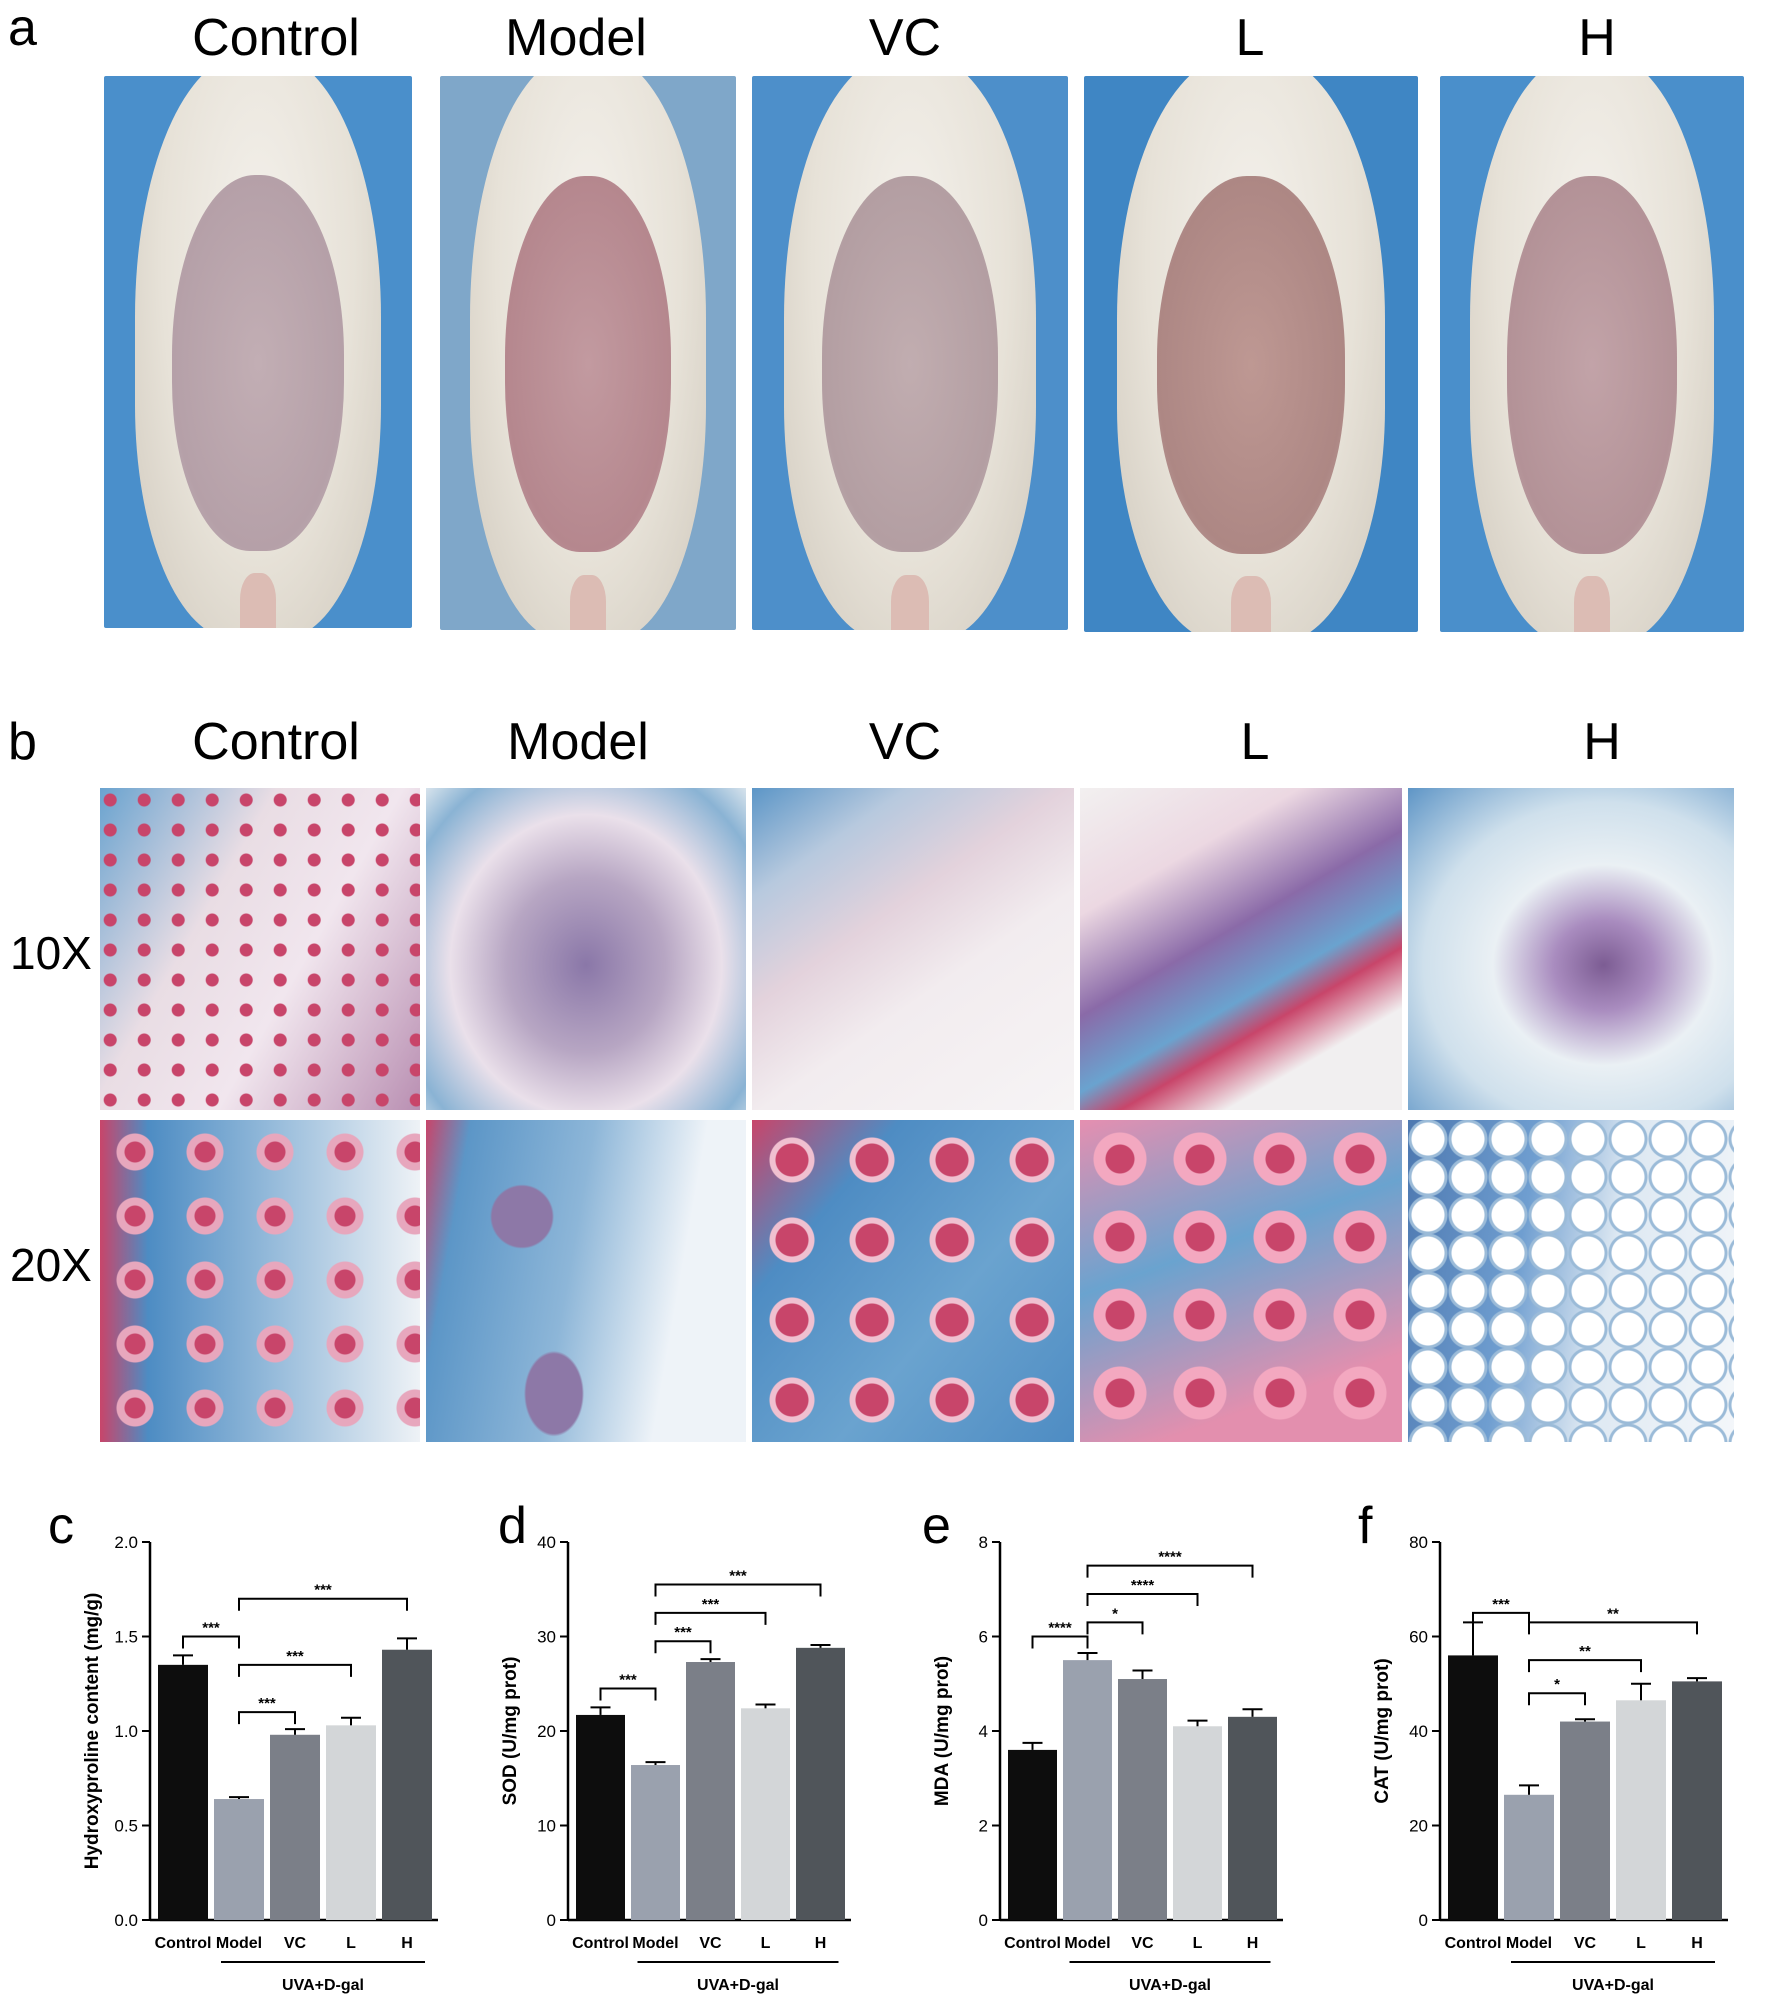 Image resolution: width=1772 pixels, height=2007 pixels. What do you see at coordinates (126, 1637) in the screenshot?
I see `y-tick-label-c: 1.5` at bounding box center [126, 1637].